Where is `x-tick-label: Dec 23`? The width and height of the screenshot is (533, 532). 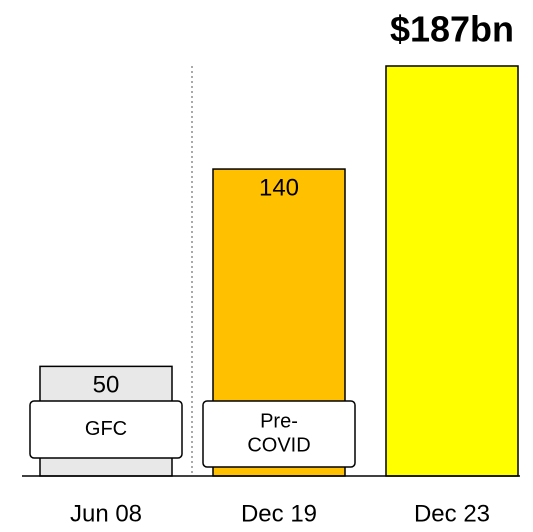 x-tick-label: Dec 23 is located at coordinates (452, 513).